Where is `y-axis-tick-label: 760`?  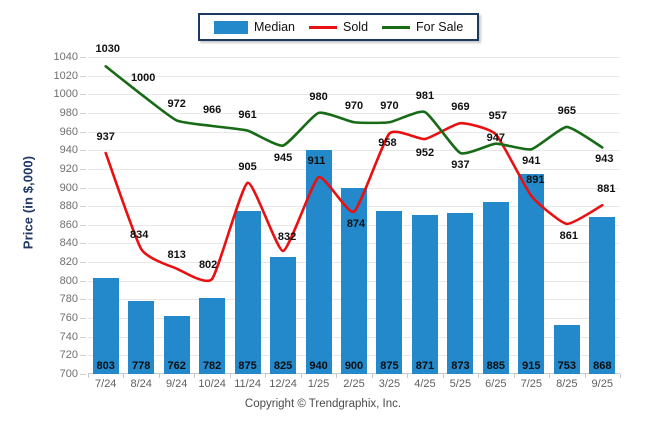 y-axis-tick-label: 760 is located at coordinates (68, 318).